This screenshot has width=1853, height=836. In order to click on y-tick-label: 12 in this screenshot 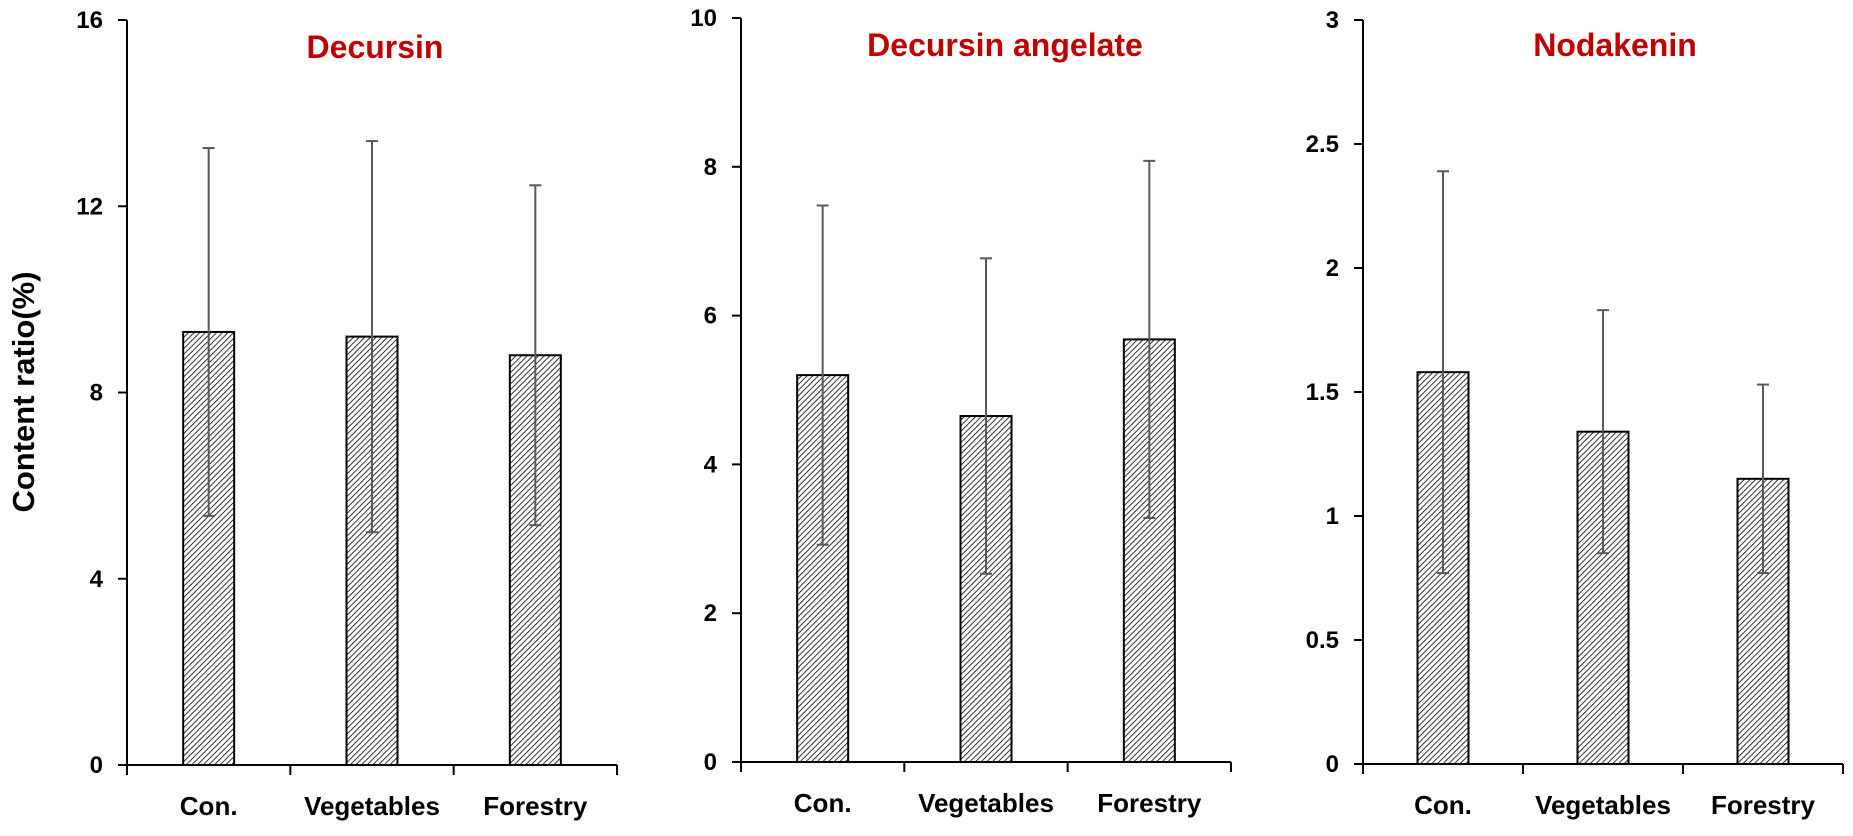, I will do `click(89, 206)`.